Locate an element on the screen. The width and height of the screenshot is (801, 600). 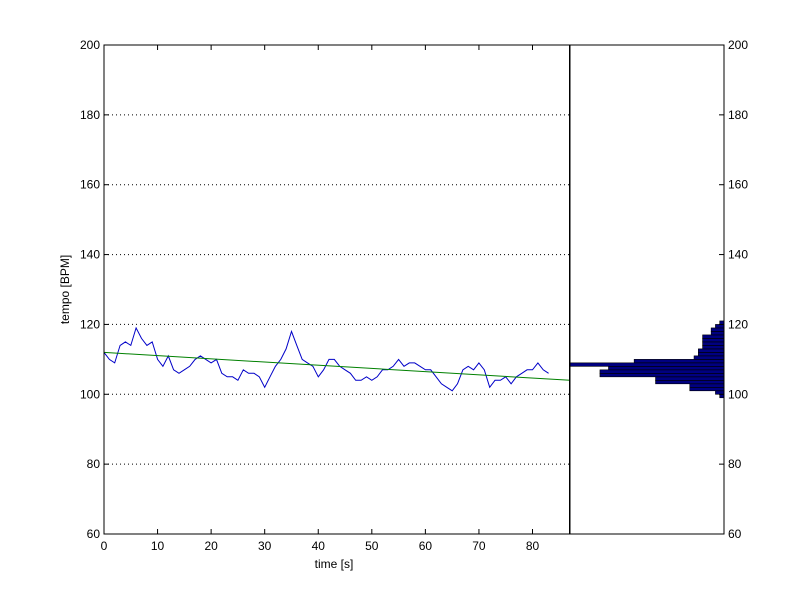
y-tick-label: 60 is located at coordinates (94, 534).